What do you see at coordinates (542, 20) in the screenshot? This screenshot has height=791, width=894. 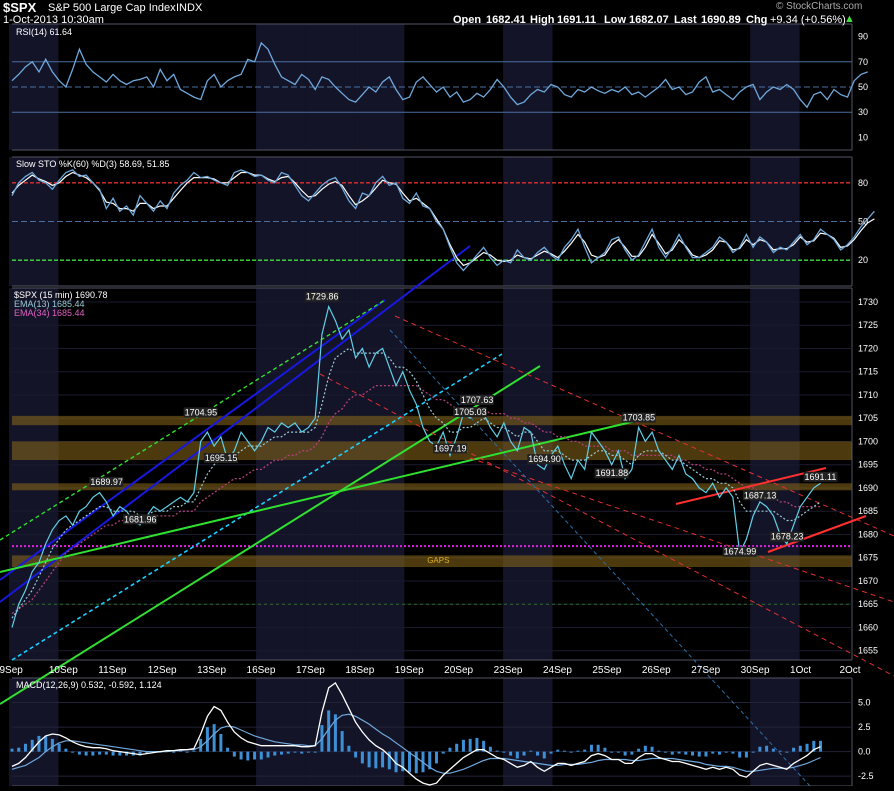 I see `high-label: High` at bounding box center [542, 20].